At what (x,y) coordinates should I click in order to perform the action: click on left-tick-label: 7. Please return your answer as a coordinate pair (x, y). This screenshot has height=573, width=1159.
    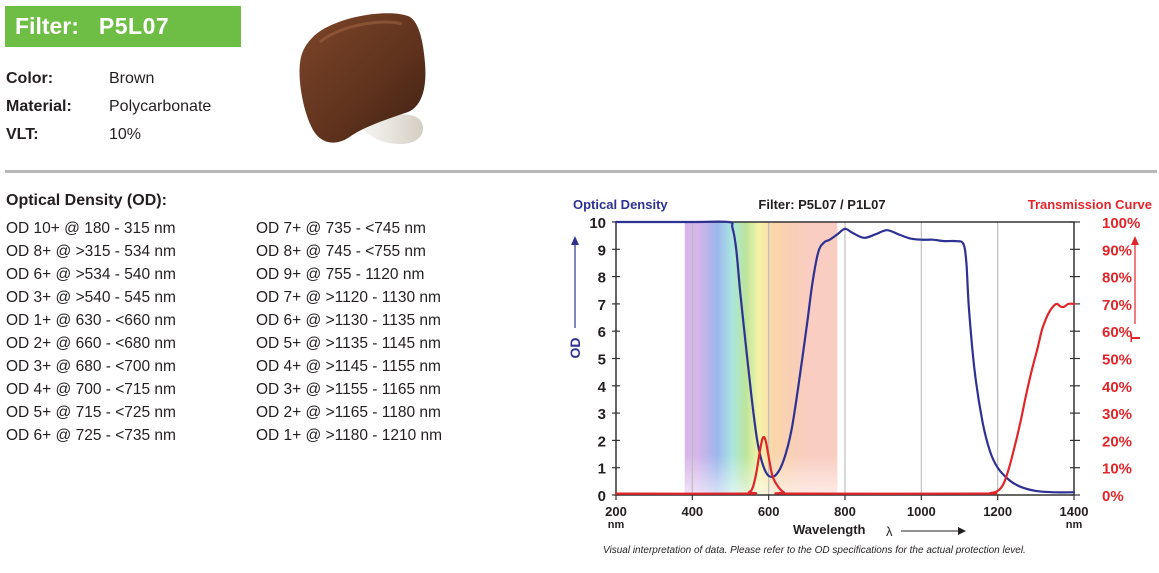
    Looking at the image, I should click on (602, 305).